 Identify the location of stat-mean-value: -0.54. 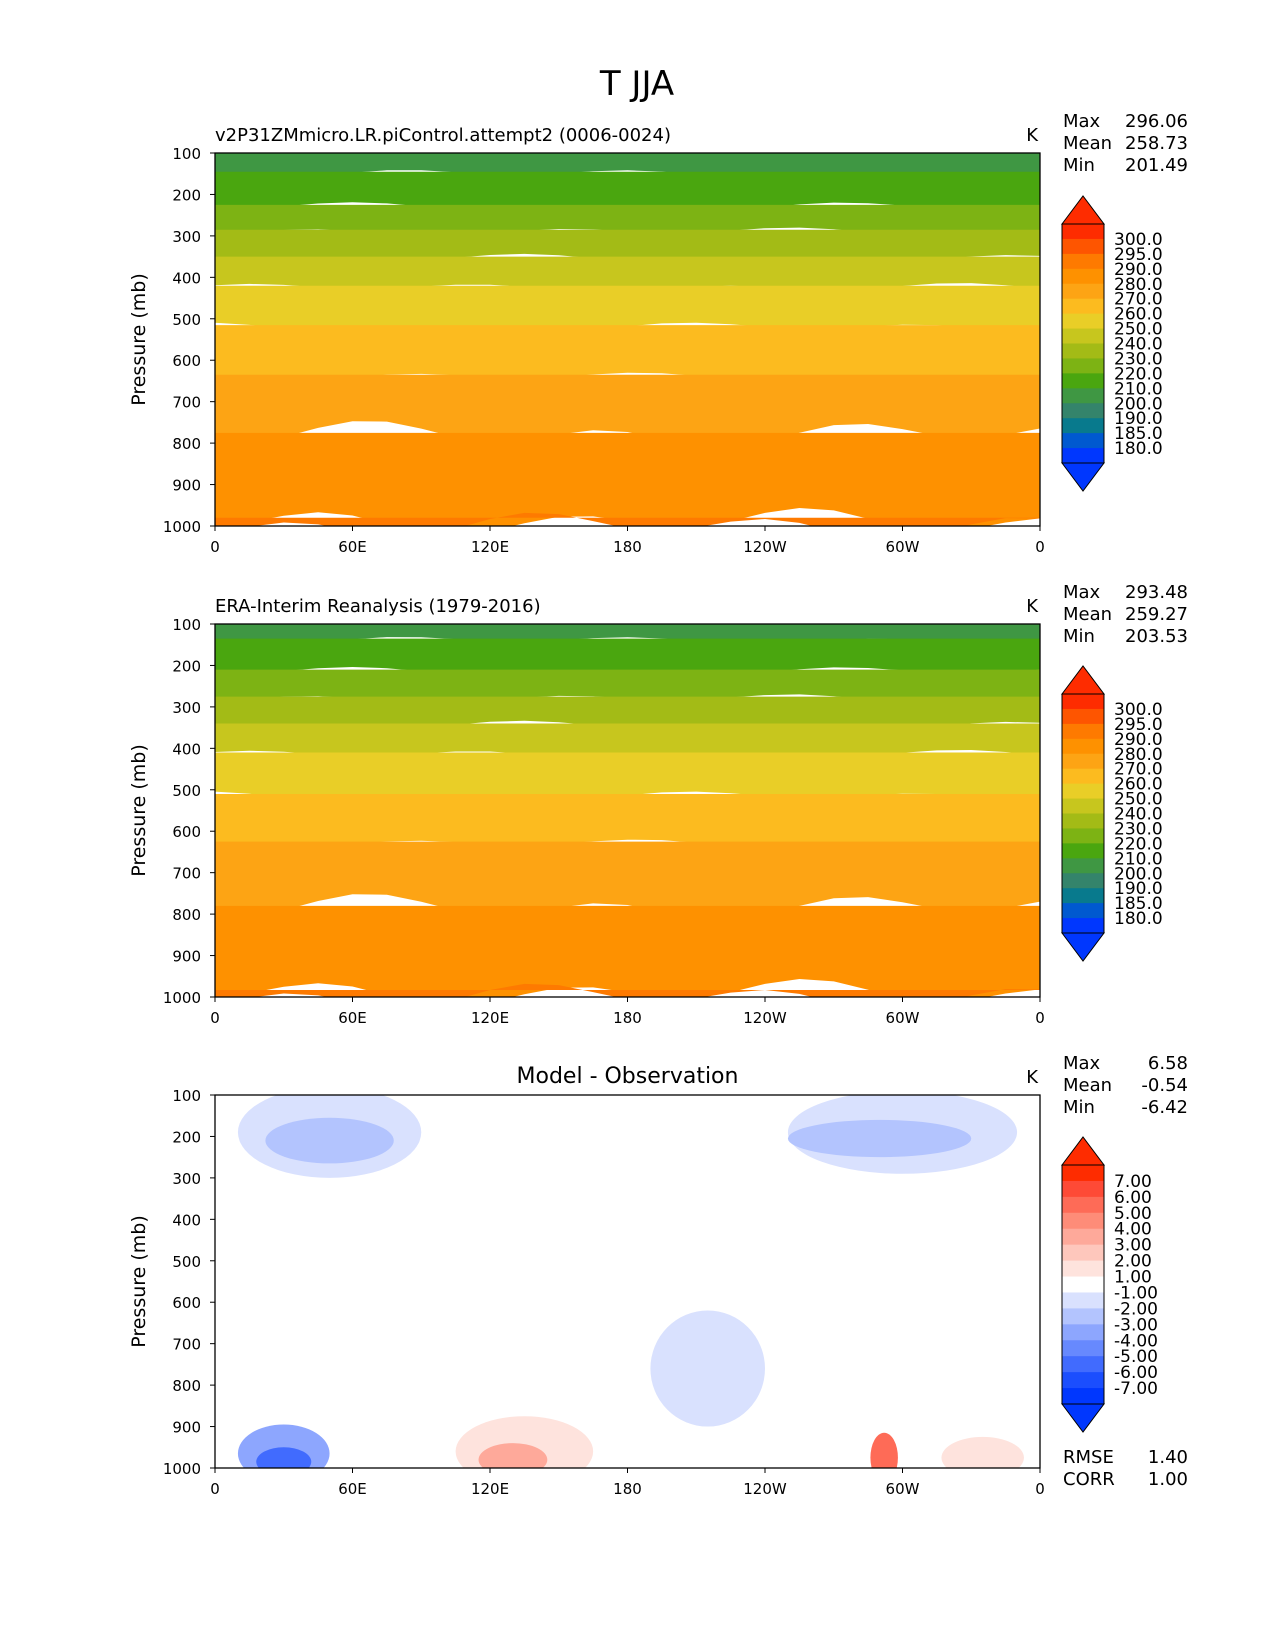
(1164, 1085).